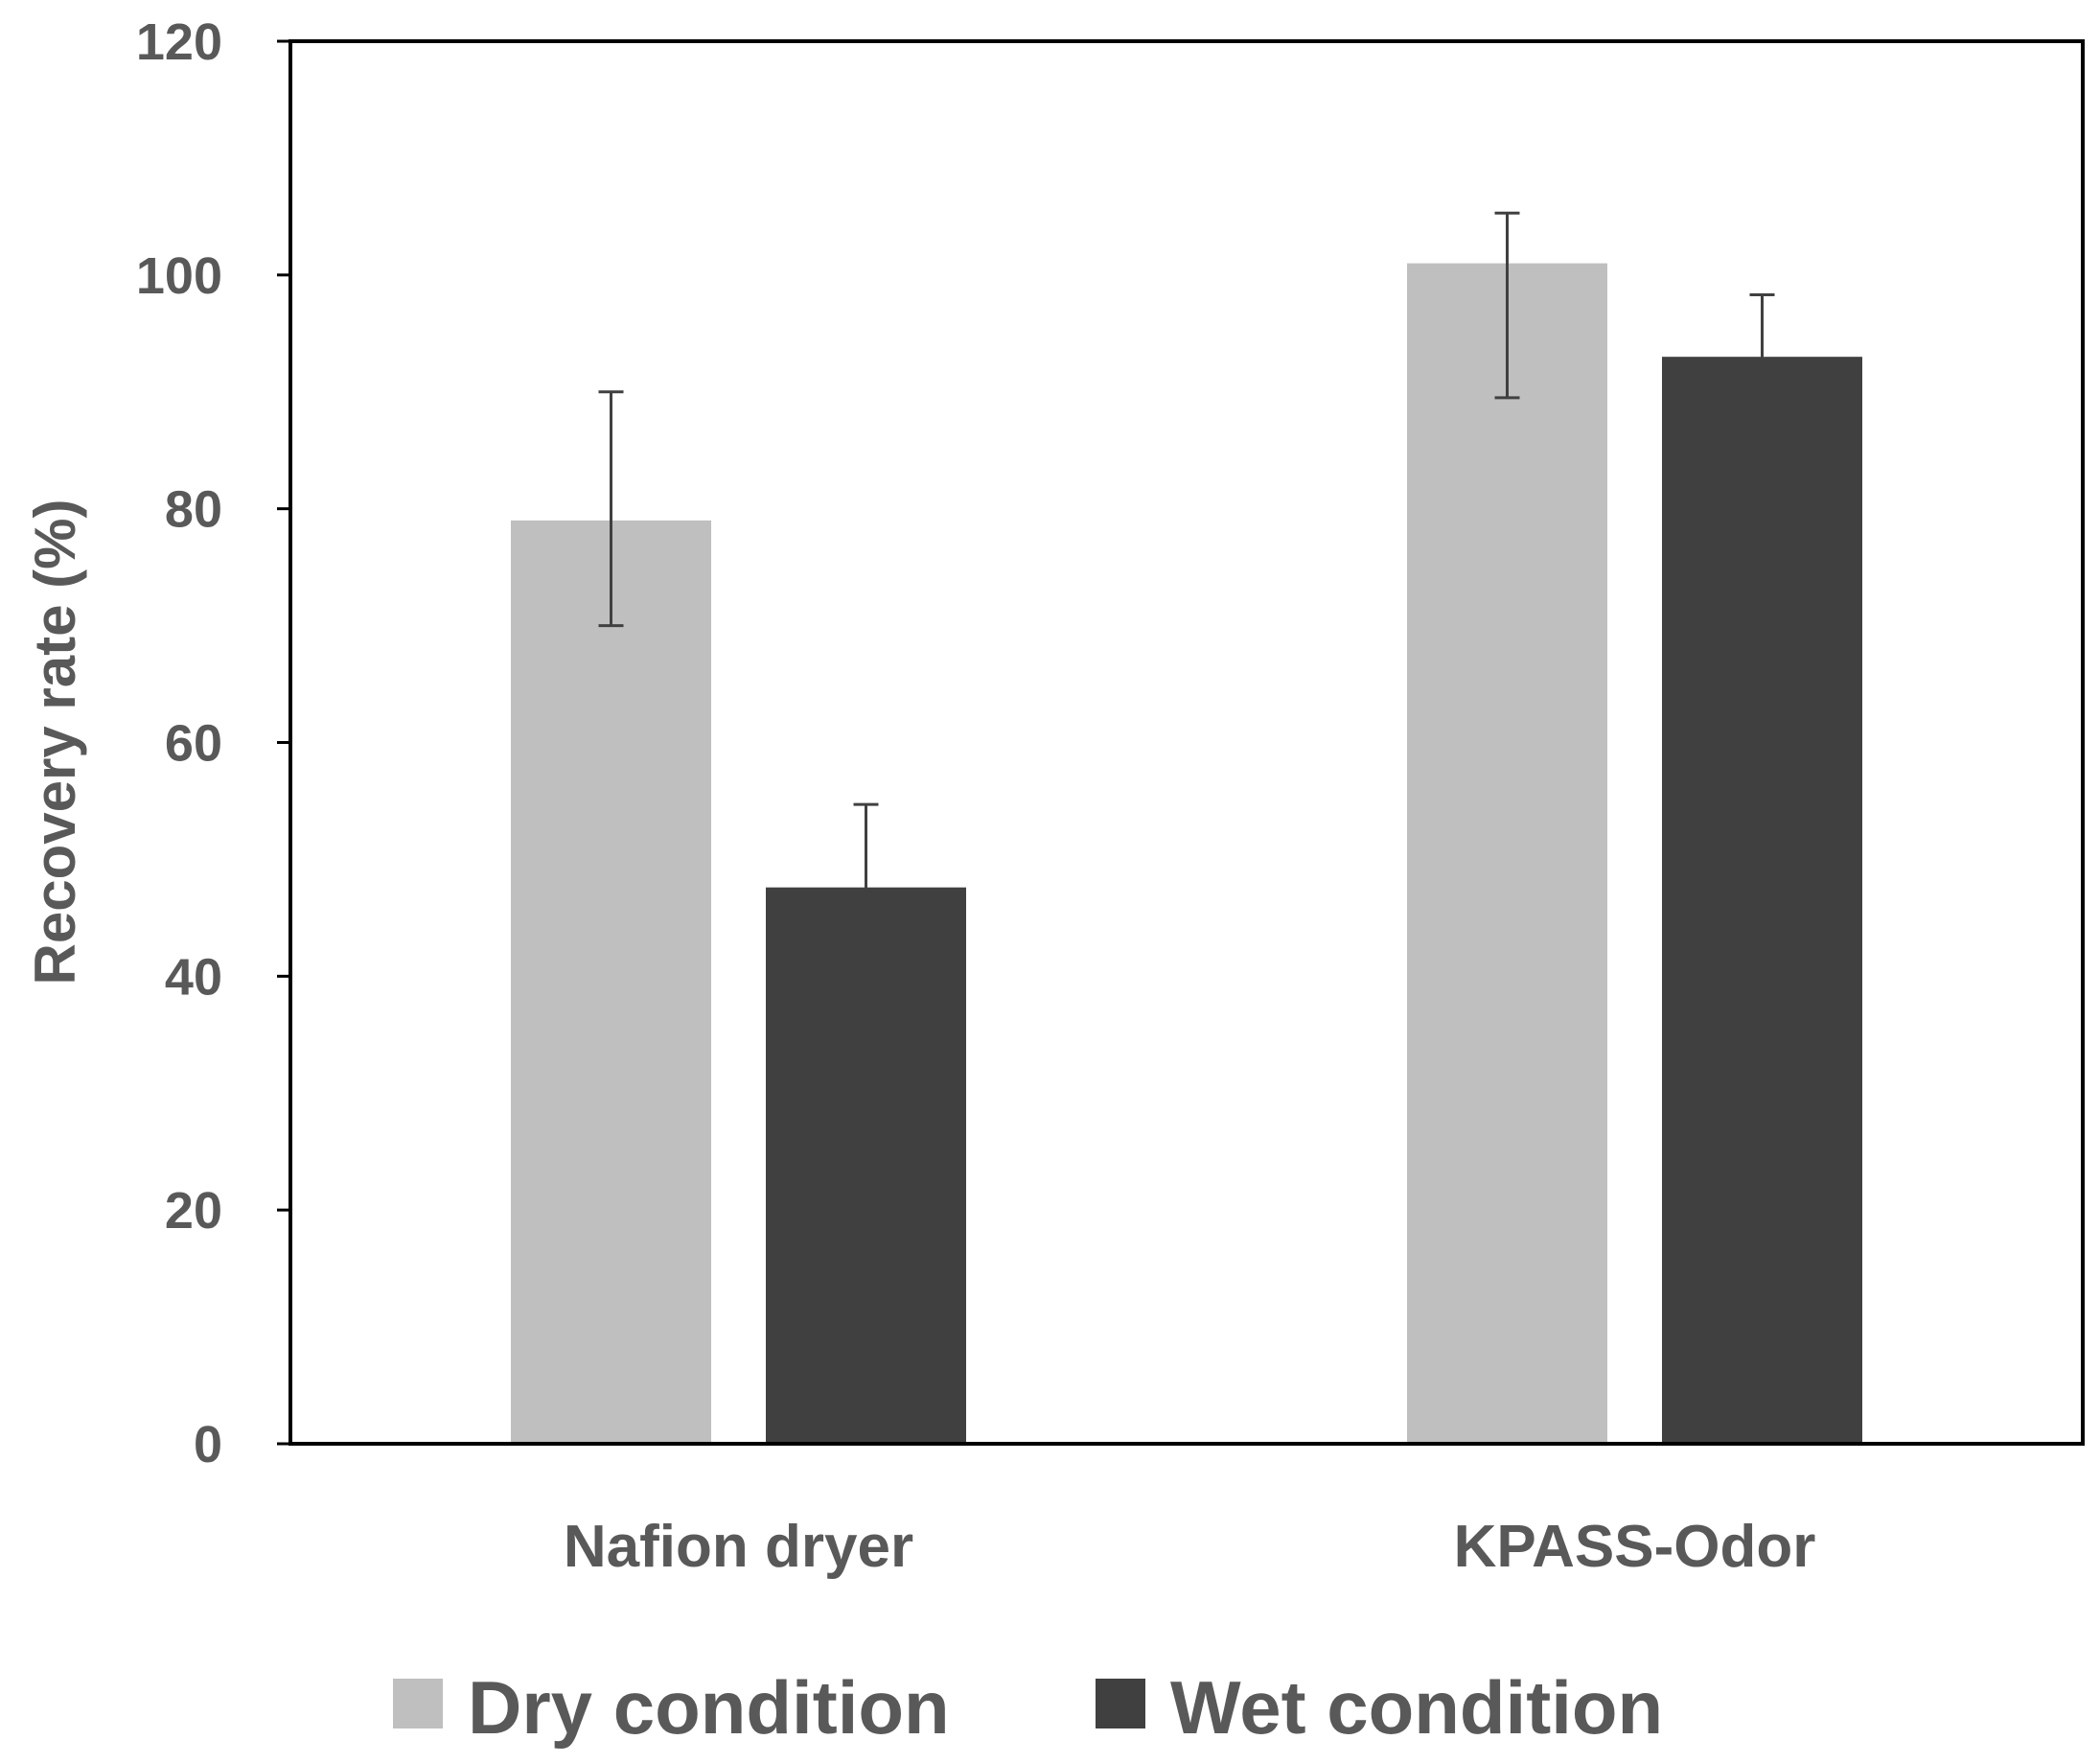 The image size is (2100, 1763). Describe the element at coordinates (193, 510) in the screenshot. I see `y-tick-label: 80` at that location.